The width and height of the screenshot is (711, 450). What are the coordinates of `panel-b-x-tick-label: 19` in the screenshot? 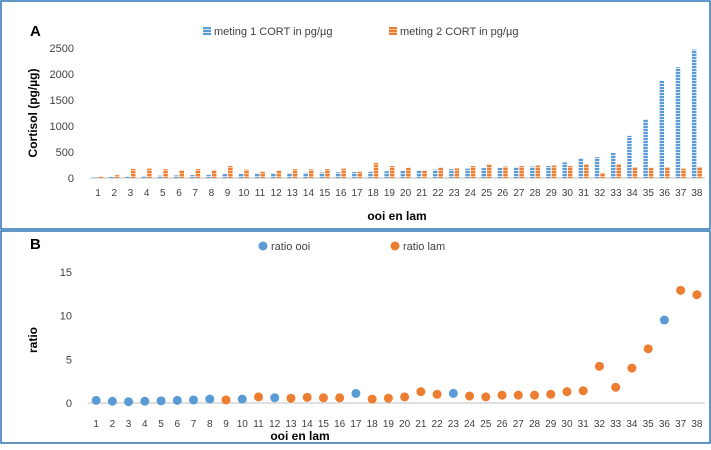 It's located at (389, 424).